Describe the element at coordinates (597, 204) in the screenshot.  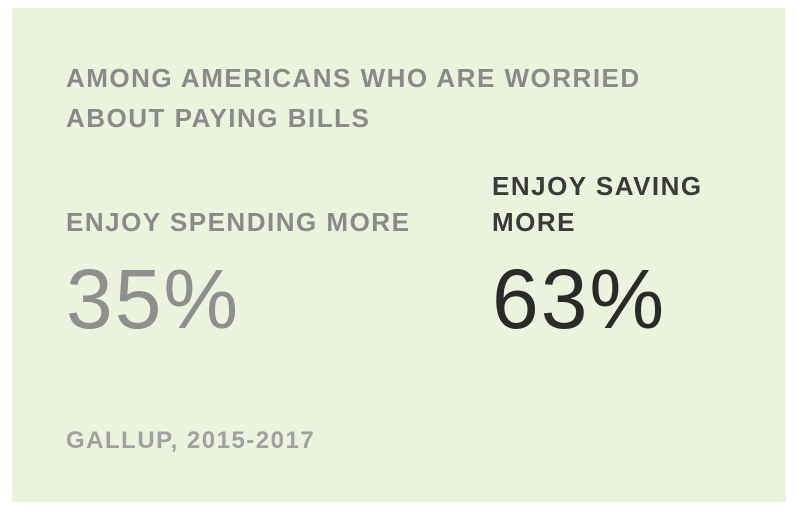
I see `stat-label: ENJOY SAVING MORE` at that location.